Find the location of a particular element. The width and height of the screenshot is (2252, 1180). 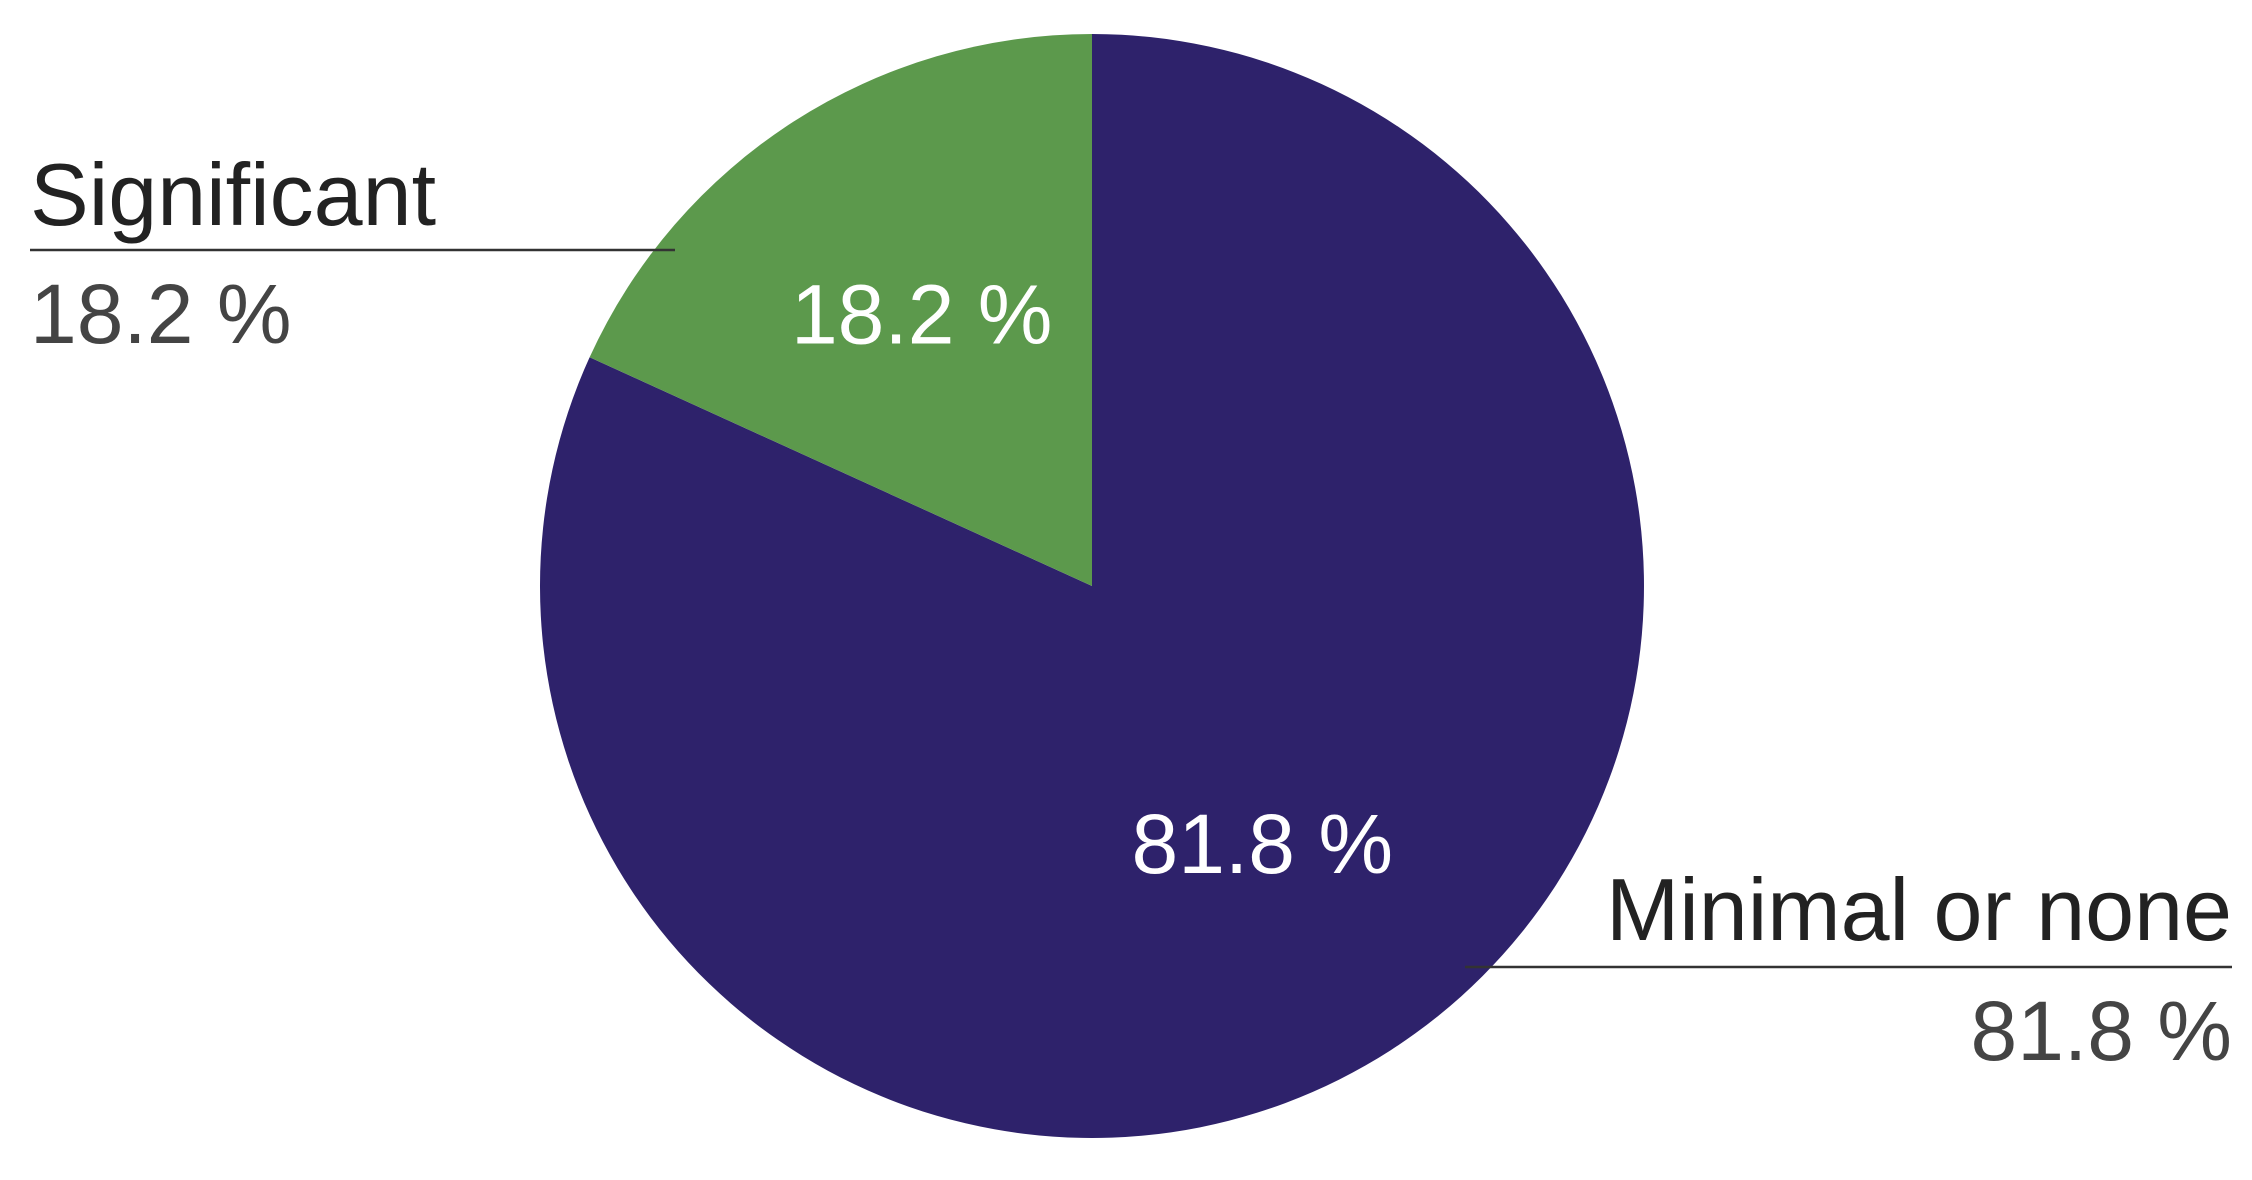

pie-slice-label-minimal-or-none: 81.8 % is located at coordinates (1263, 844).